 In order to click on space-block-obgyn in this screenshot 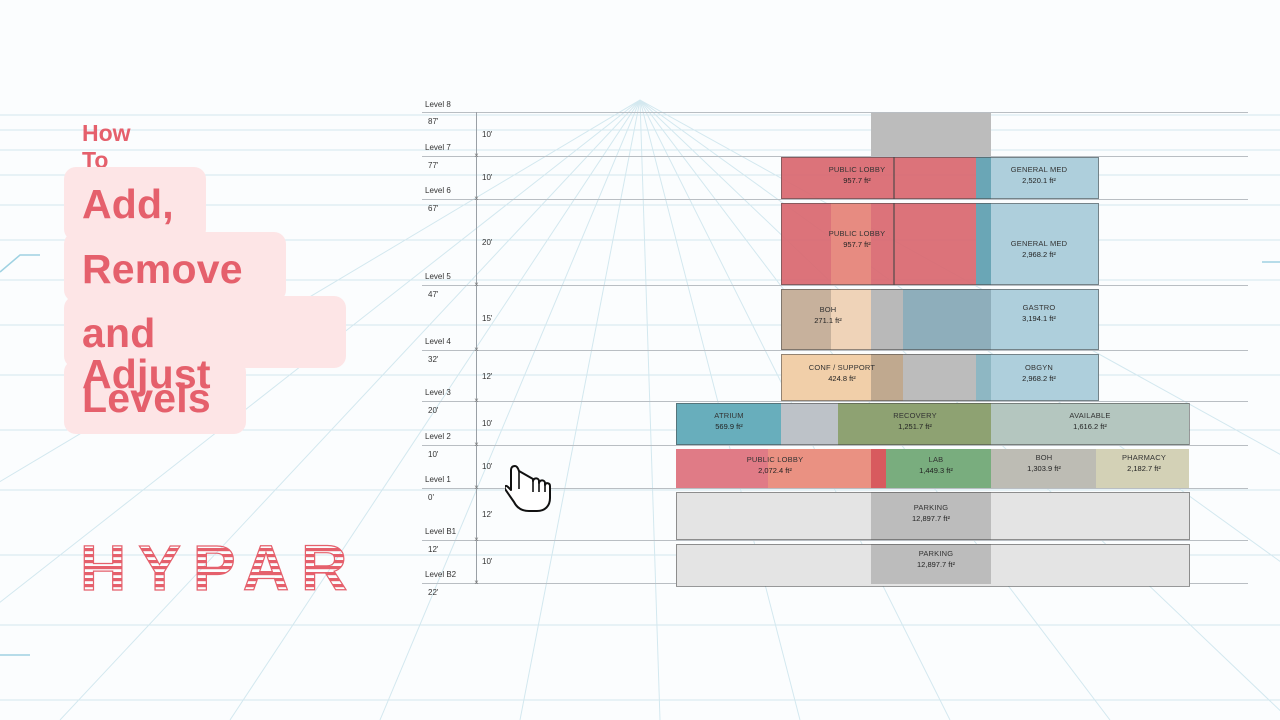, I will do `click(1045, 377)`.